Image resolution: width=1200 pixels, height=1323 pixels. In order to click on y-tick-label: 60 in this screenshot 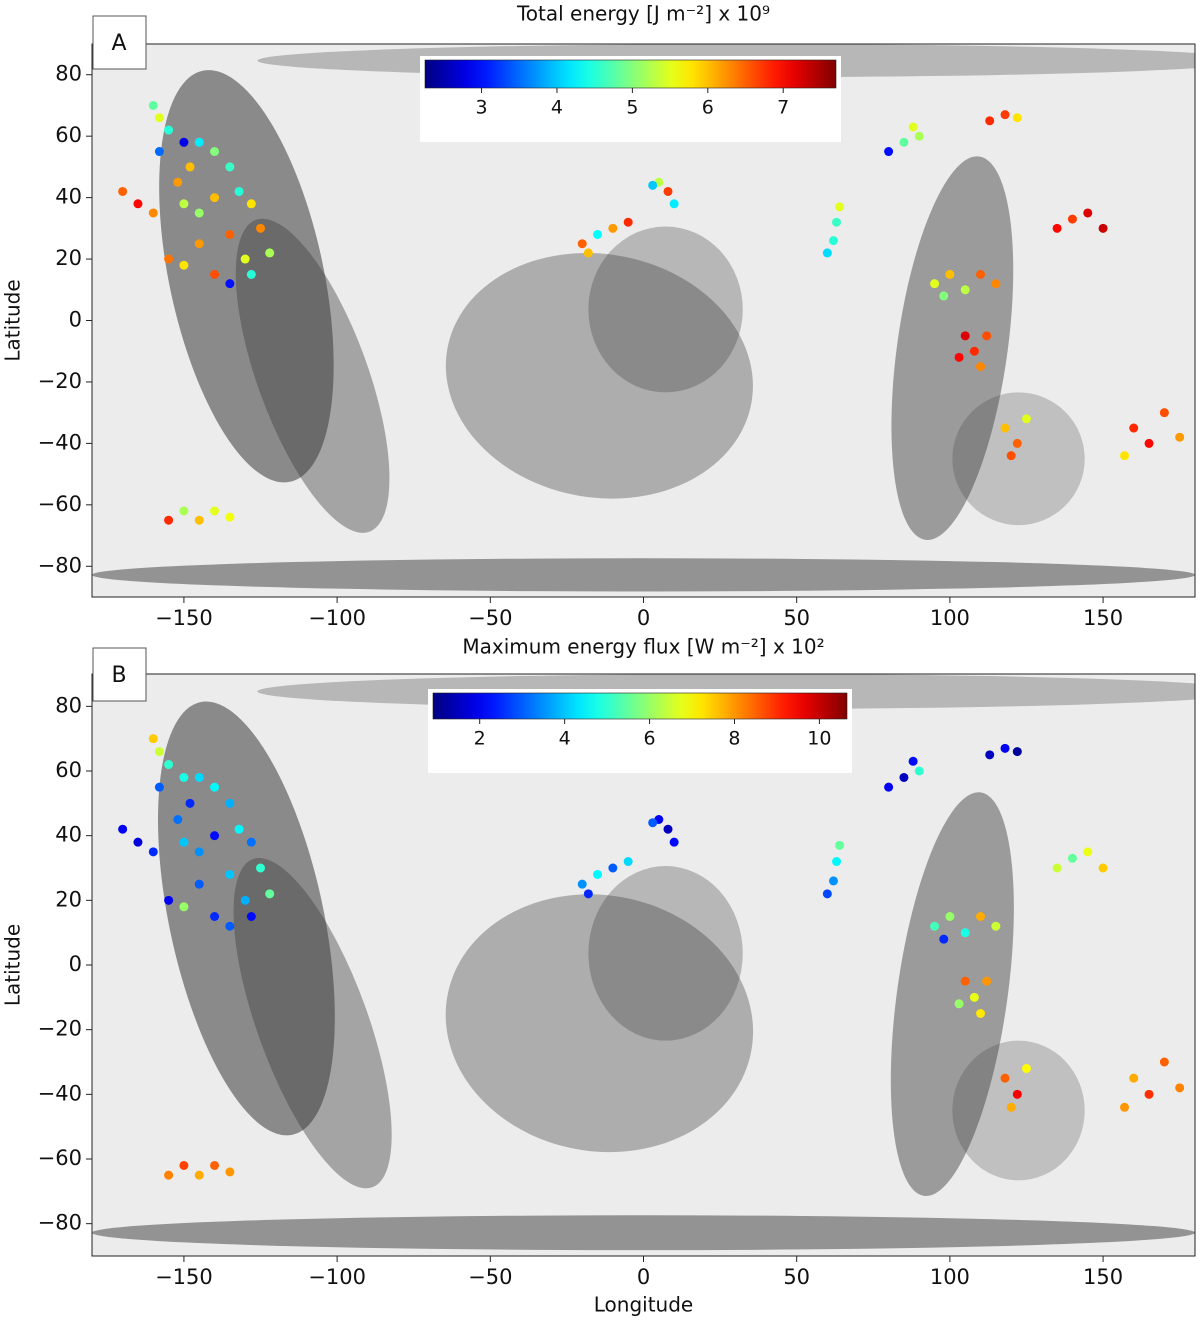, I will do `click(68, 135)`.